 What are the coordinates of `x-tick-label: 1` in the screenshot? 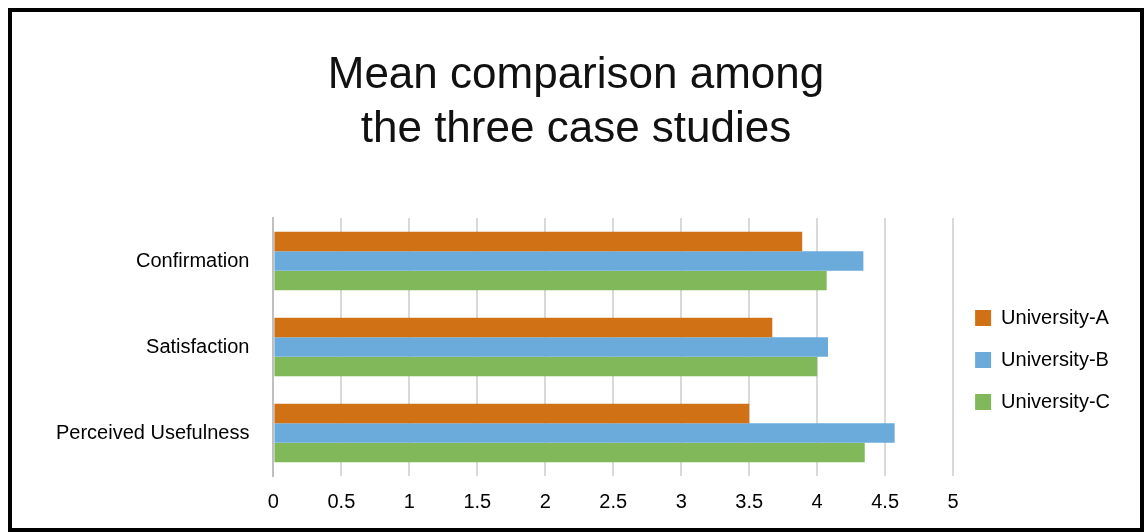 It's located at (409, 500).